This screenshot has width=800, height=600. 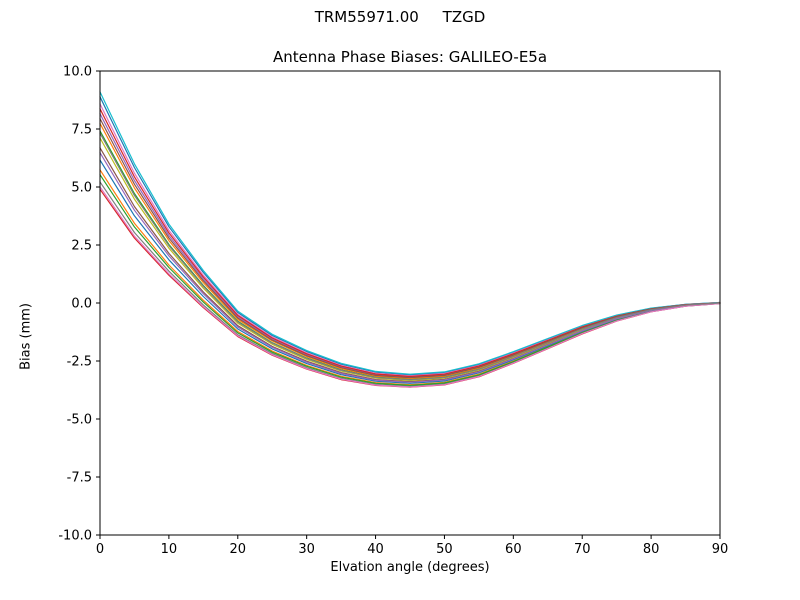 I want to click on x-tick-label: 70, so click(x=582, y=549).